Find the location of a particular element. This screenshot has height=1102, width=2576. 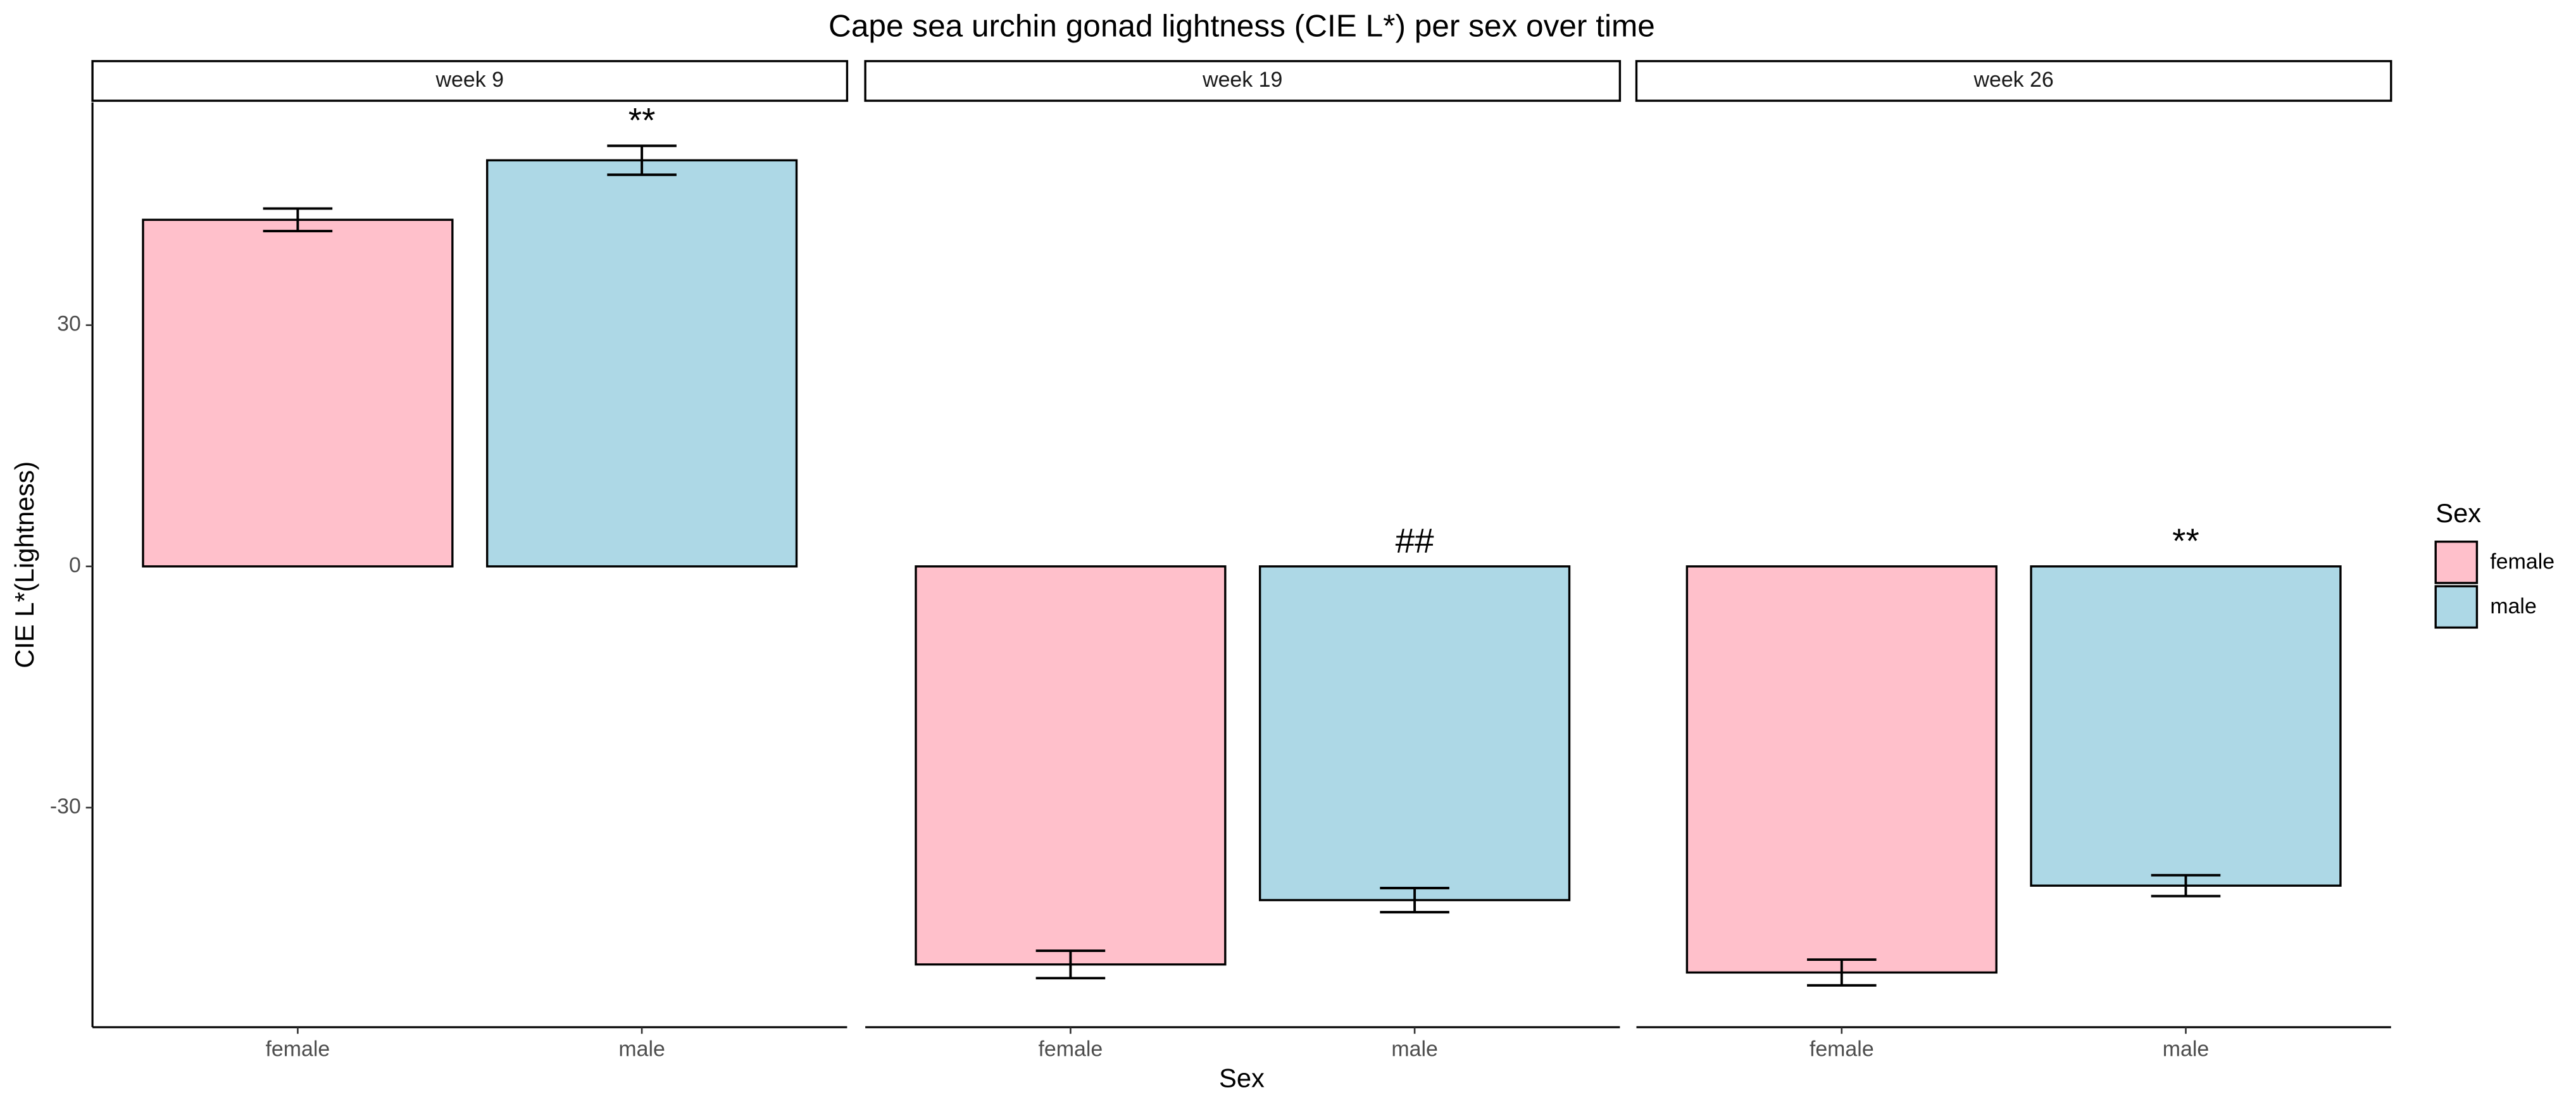

significance-label: ## is located at coordinates (1415, 540).